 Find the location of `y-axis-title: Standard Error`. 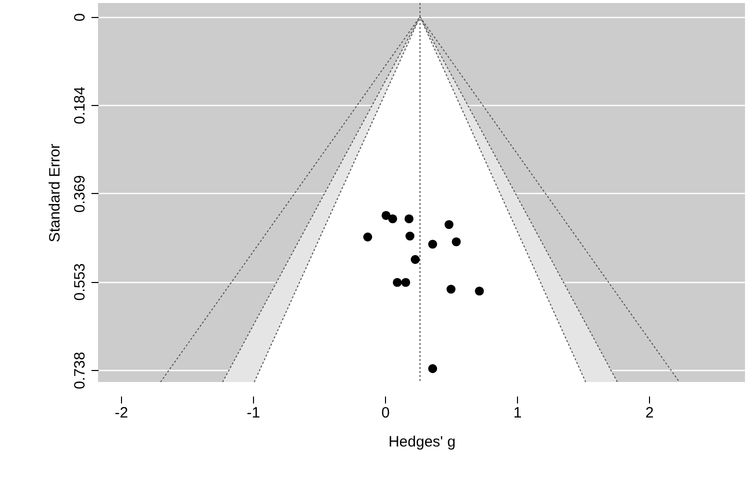

y-axis-title: Standard Error is located at coordinates (55, 193).